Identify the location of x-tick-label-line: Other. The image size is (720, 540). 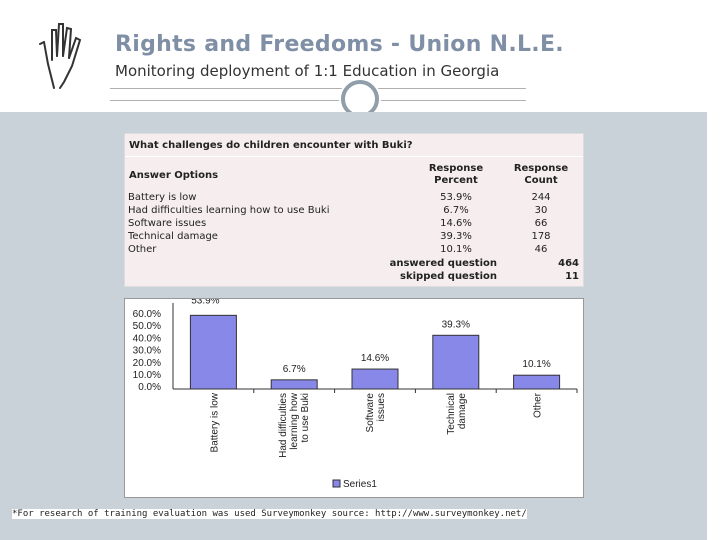
(538, 405).